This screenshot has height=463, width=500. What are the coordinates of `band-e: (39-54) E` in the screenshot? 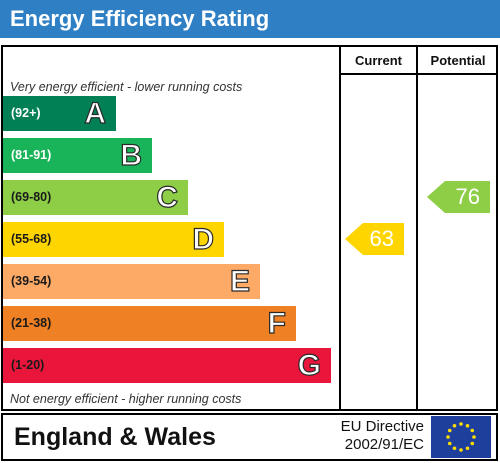 It's located at (131, 281).